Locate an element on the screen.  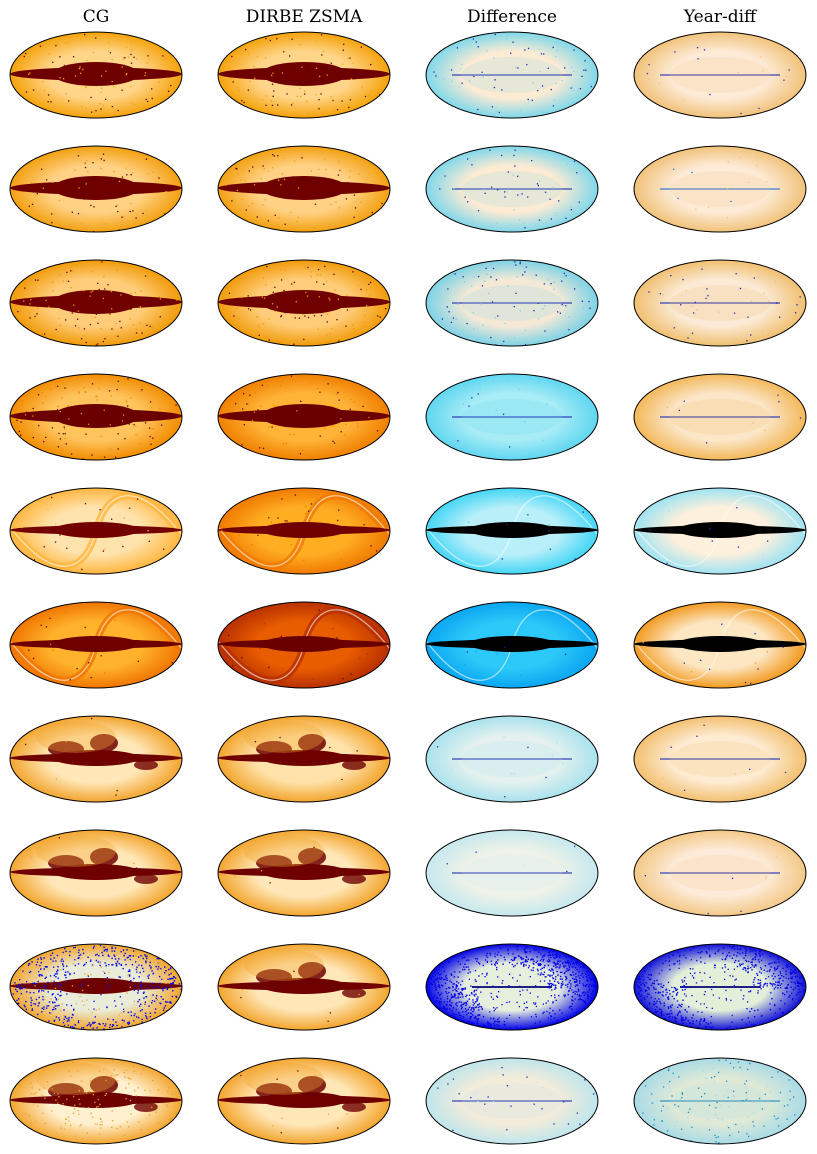
column-title-year-diff: Year-diff is located at coordinates (720, 17).